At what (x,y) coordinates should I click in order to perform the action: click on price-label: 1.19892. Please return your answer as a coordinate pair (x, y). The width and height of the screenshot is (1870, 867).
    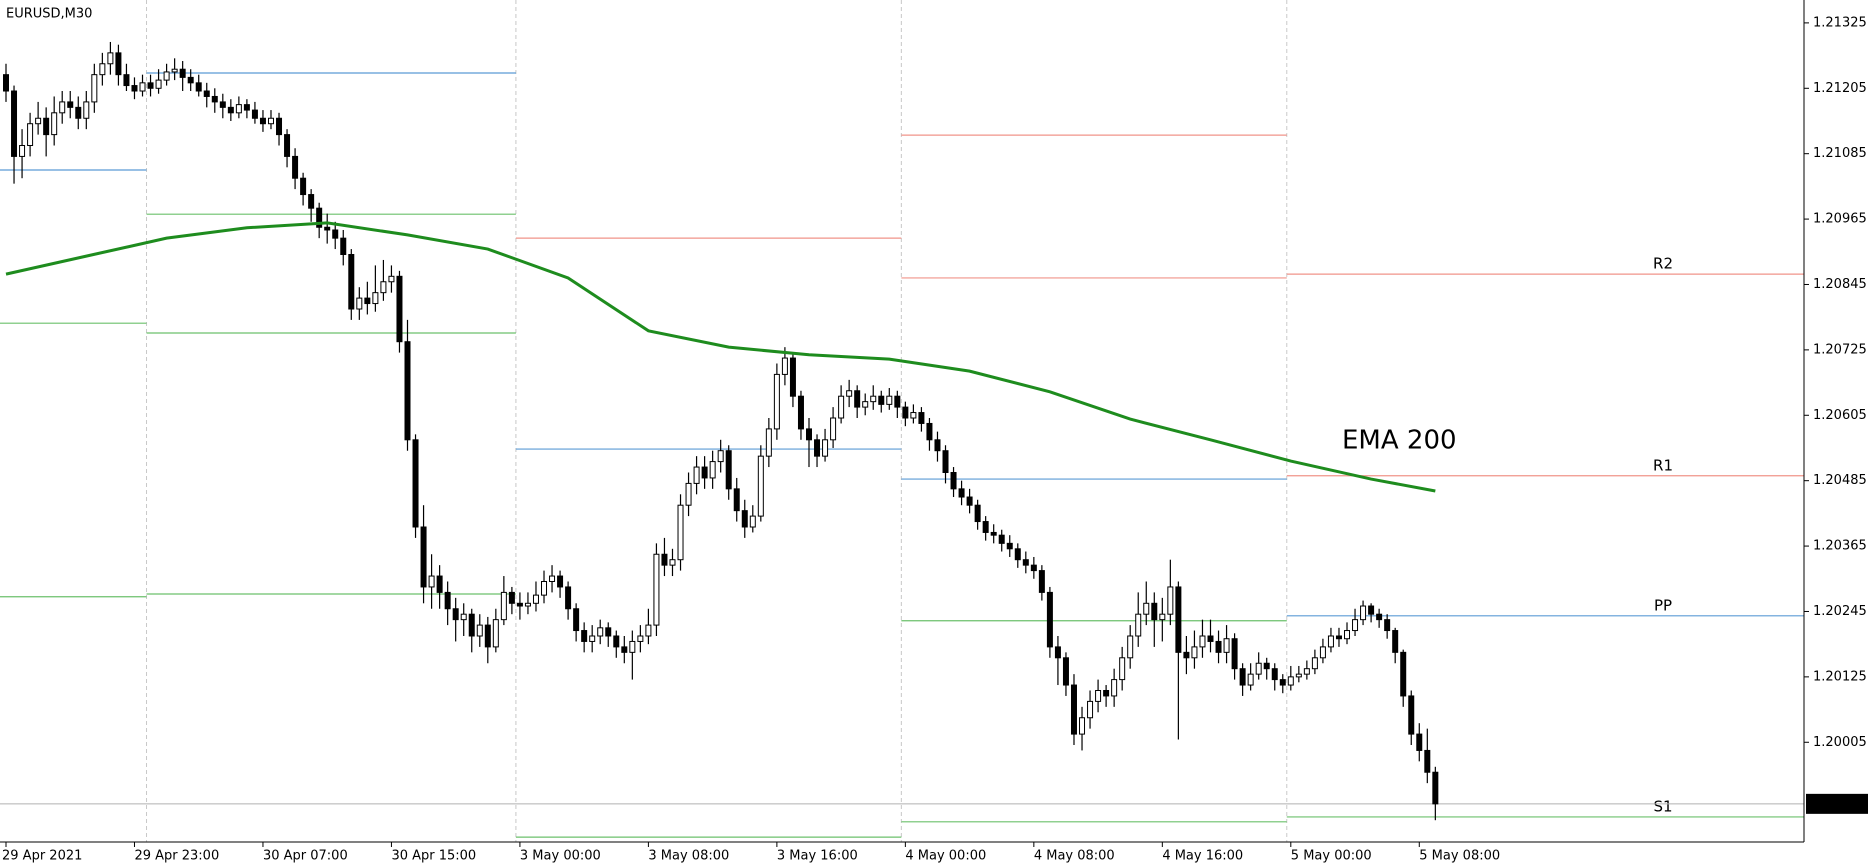
    Looking at the image, I should click on (1839, 803).